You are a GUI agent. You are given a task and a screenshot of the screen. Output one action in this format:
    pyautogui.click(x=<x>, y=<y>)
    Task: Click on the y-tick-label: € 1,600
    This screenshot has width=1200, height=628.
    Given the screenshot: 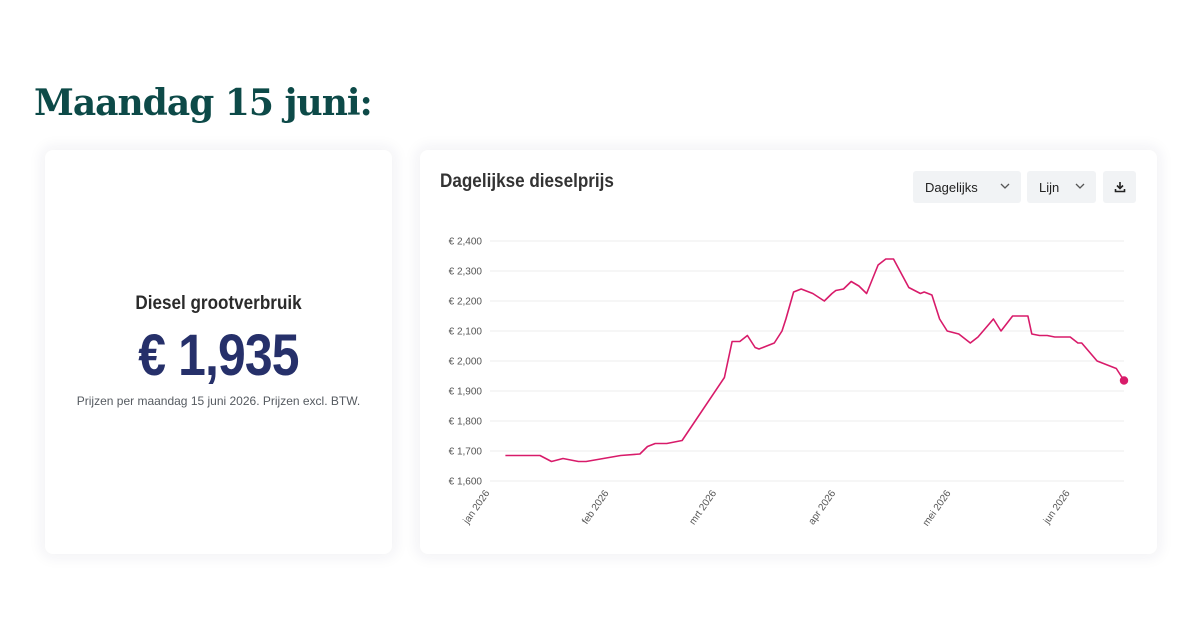 What is the action you would take?
    pyautogui.click(x=466, y=482)
    